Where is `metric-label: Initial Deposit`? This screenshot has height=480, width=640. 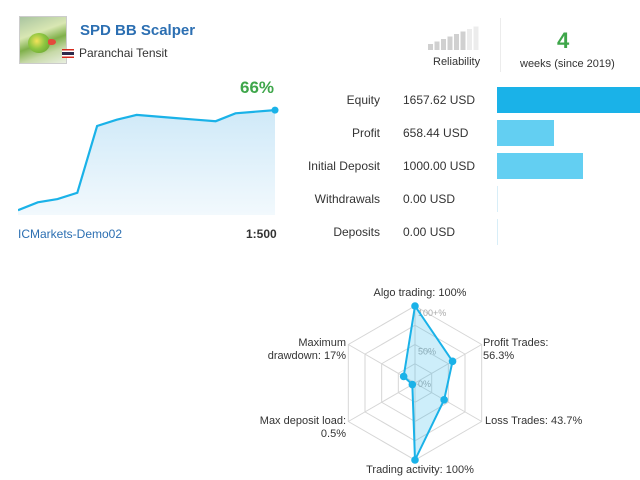
metric-label: Initial Deposit is located at coordinates (343, 166).